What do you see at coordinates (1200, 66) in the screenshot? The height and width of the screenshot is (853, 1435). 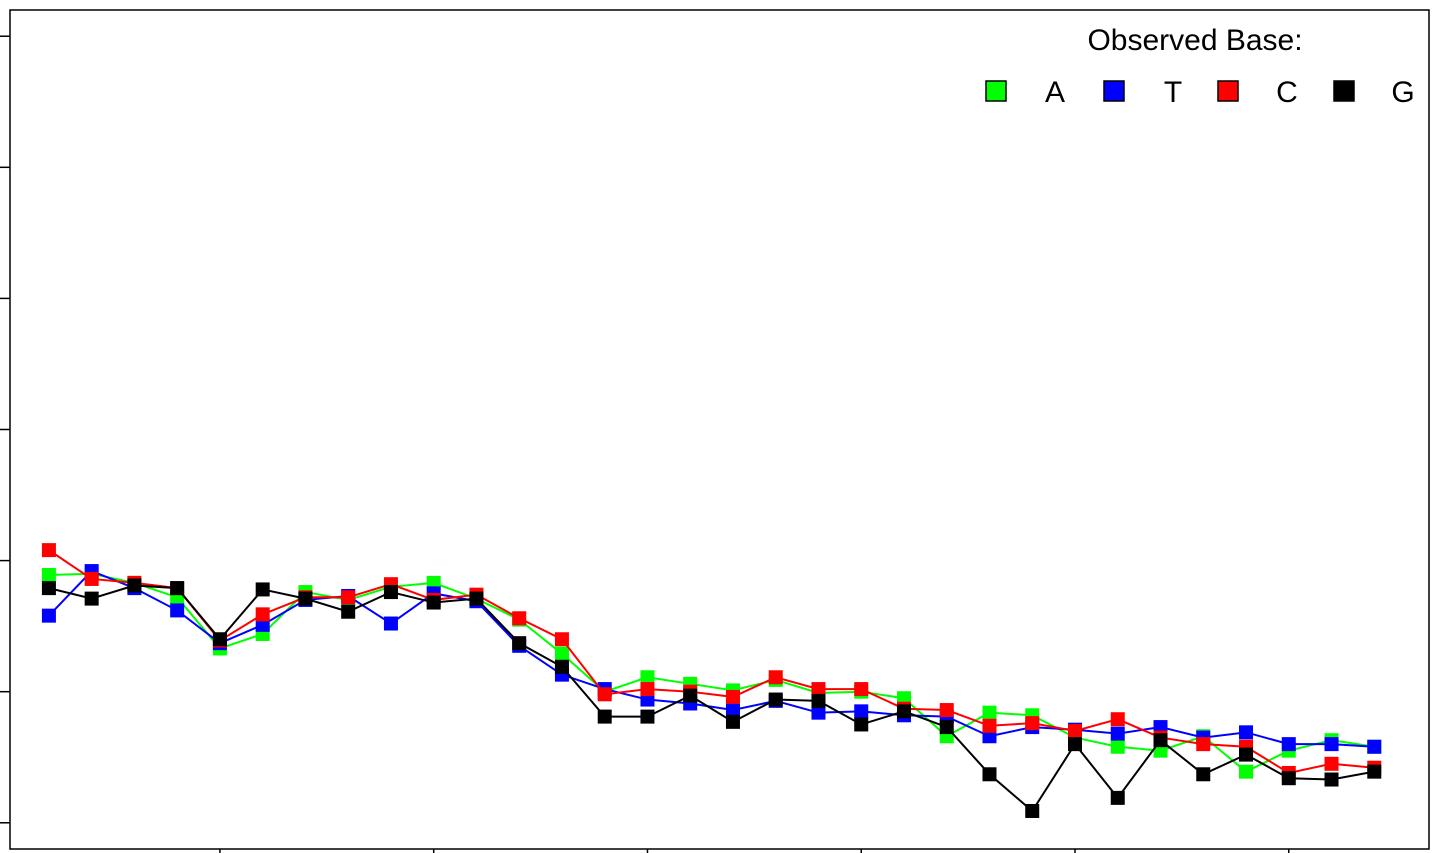 I see `legend: Observed Base: A T C G` at bounding box center [1200, 66].